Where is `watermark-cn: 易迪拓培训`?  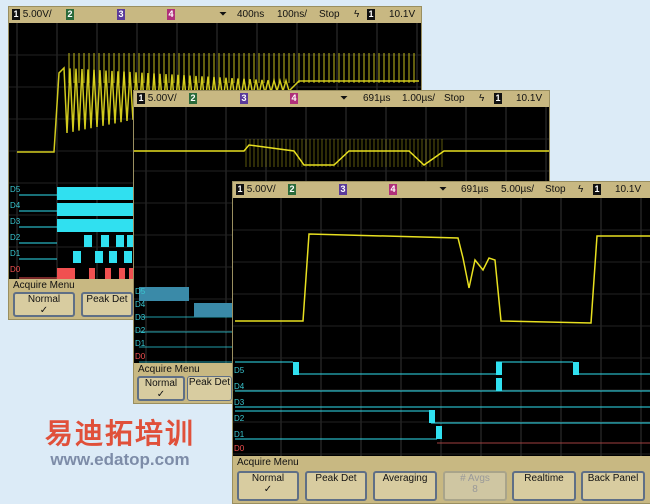
watermark-cn: 易迪拓培训 is located at coordinates (119, 433).